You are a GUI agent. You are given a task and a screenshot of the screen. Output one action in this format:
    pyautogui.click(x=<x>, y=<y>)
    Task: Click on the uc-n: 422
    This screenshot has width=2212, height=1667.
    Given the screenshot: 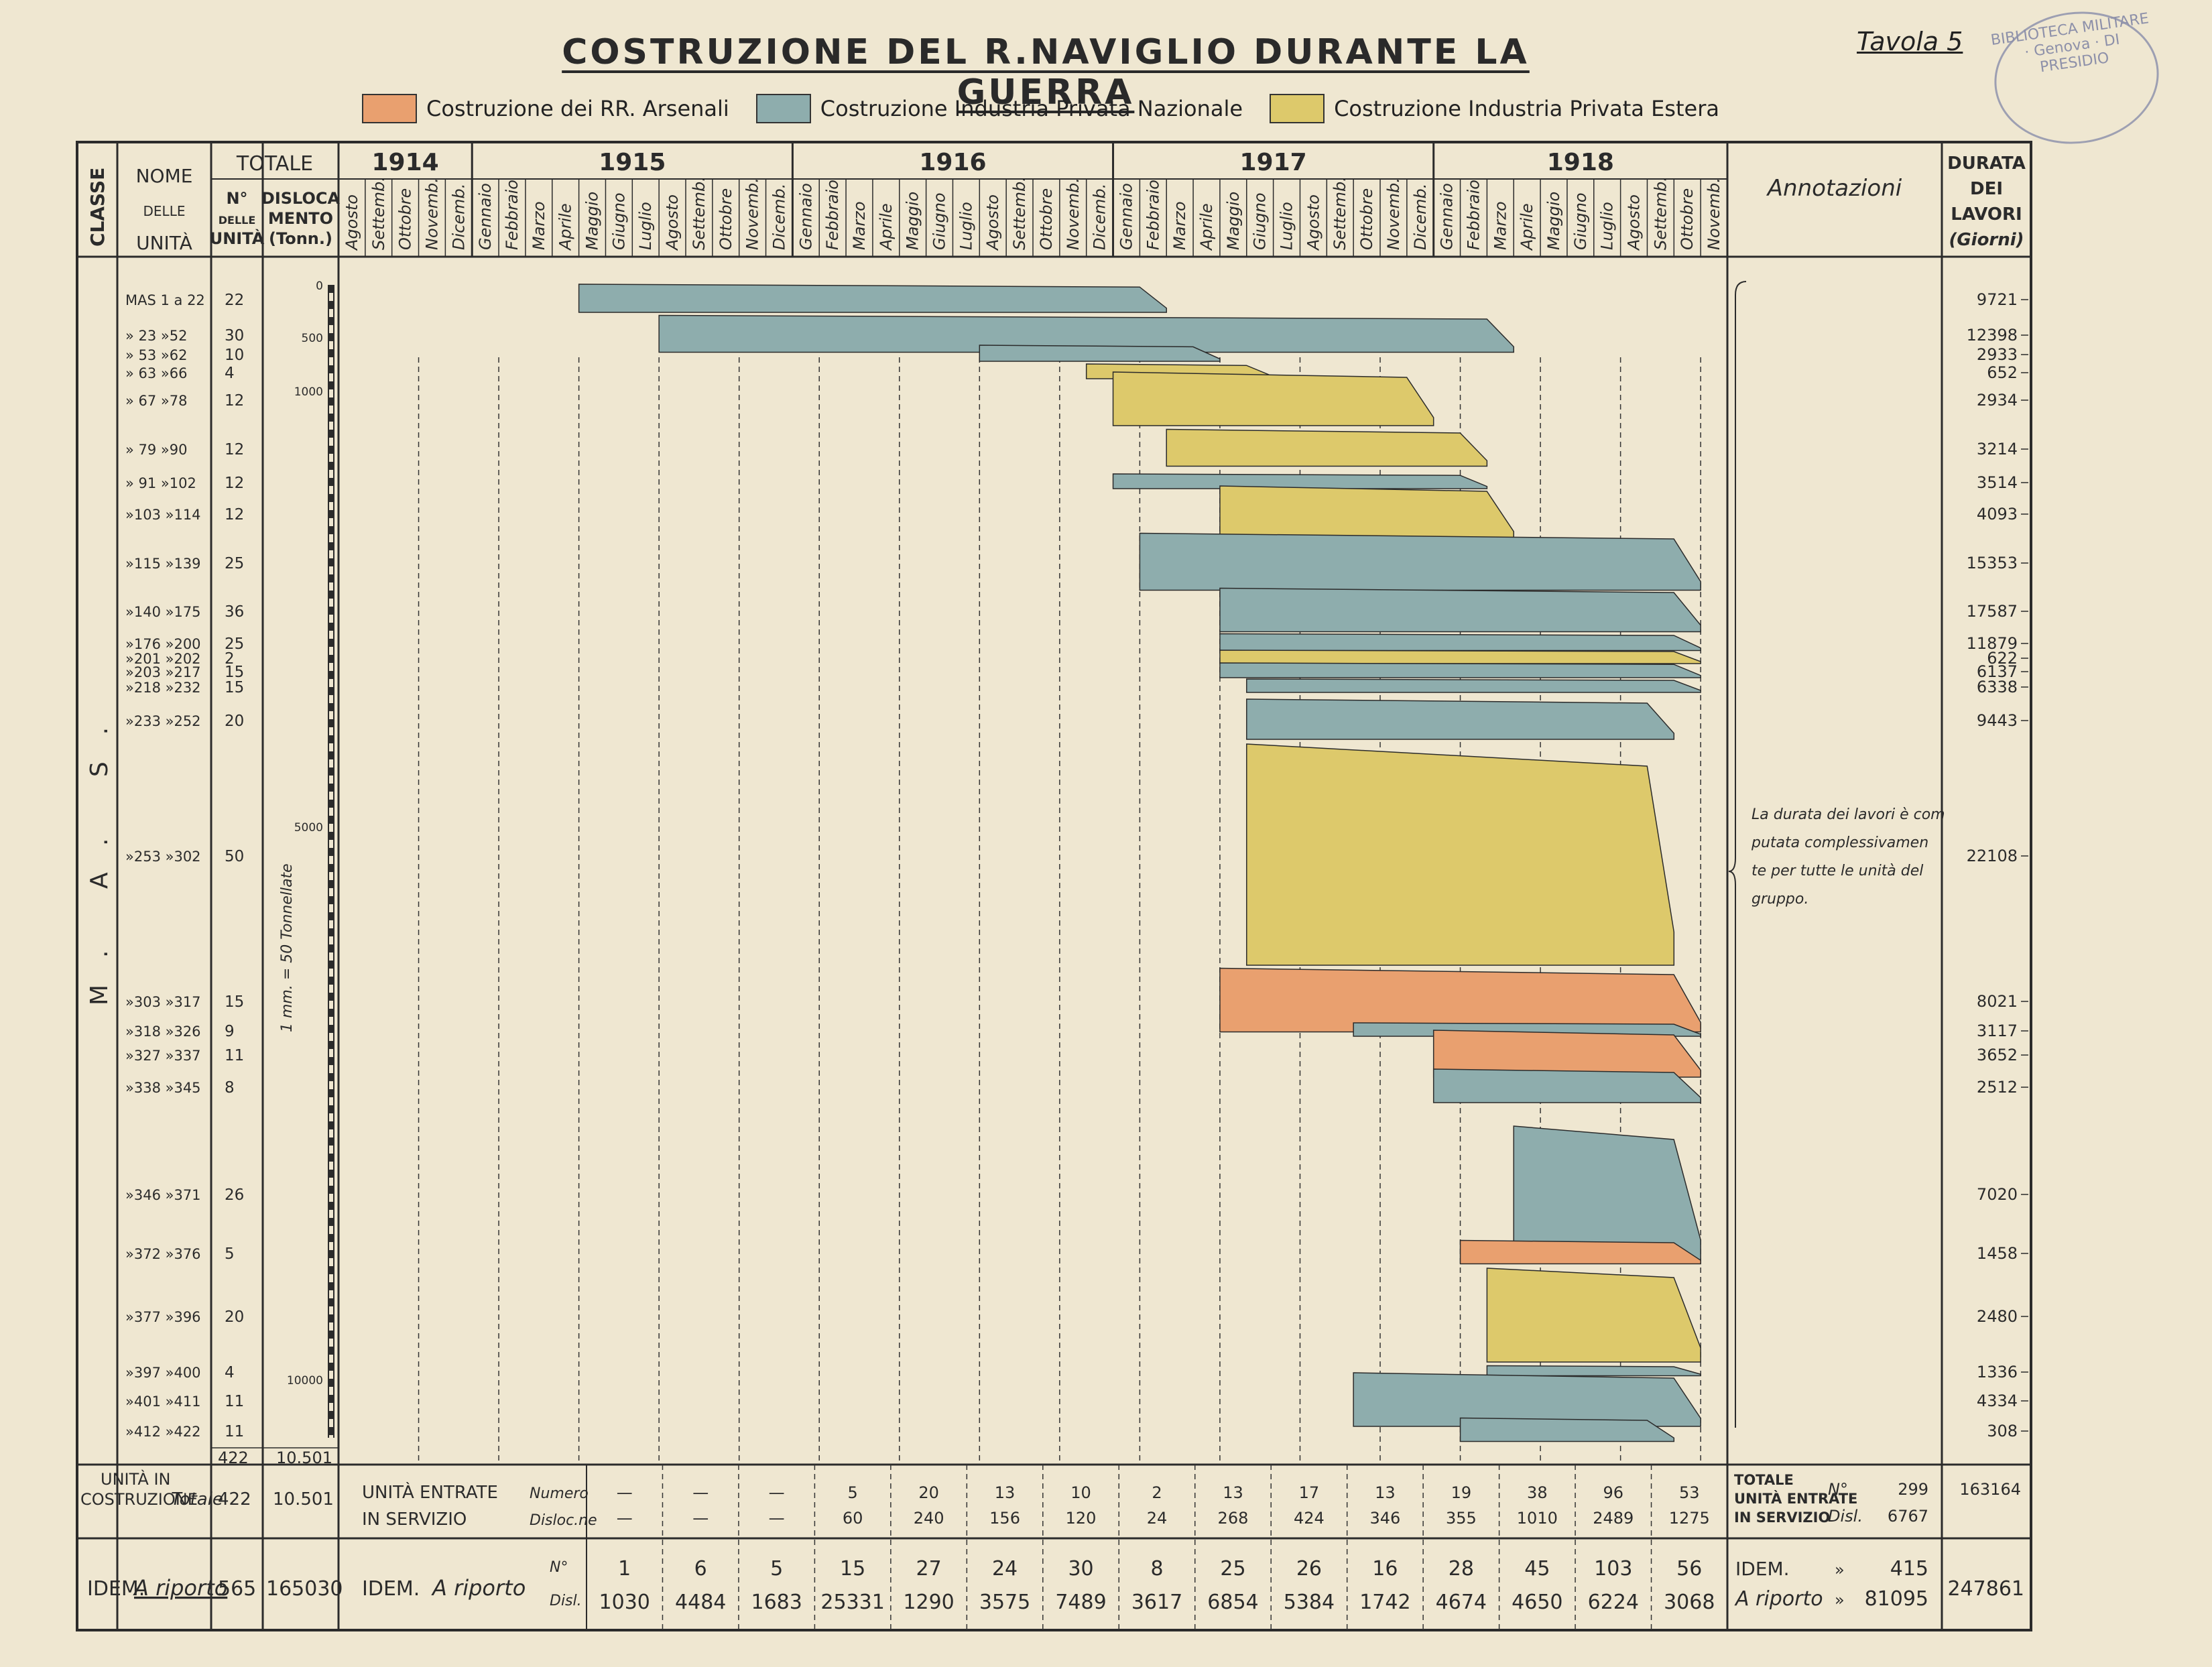 What is the action you would take?
    pyautogui.click(x=234, y=1499)
    